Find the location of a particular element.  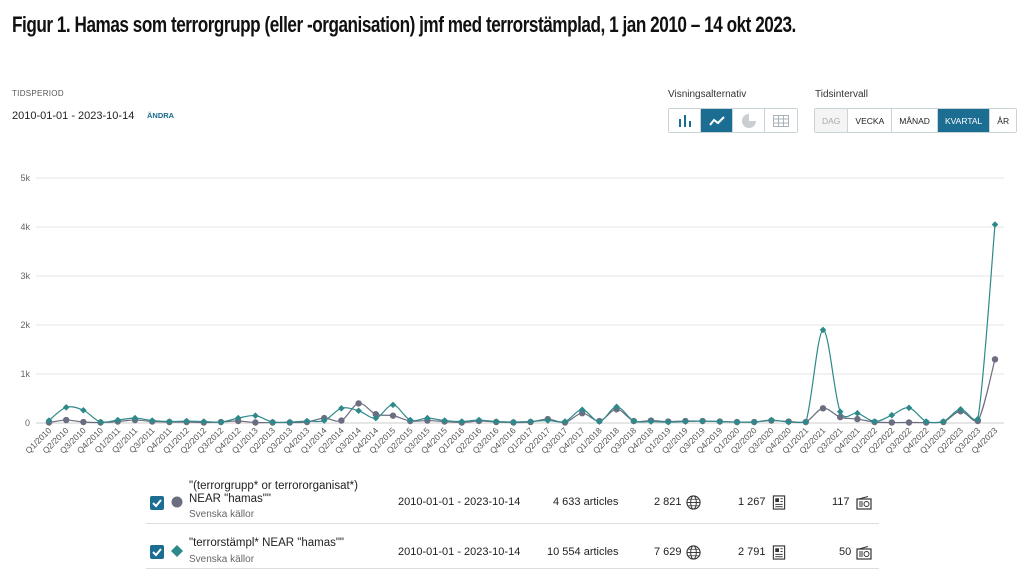

view-options-group is located at coordinates (733, 120).